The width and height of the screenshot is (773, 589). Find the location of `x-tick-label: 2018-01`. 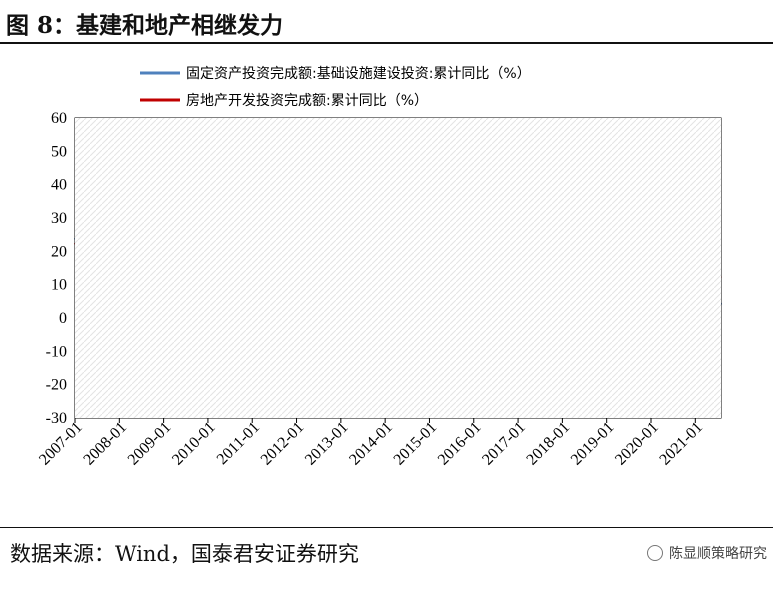

x-tick-label: 2018-01 is located at coordinates (548, 444).